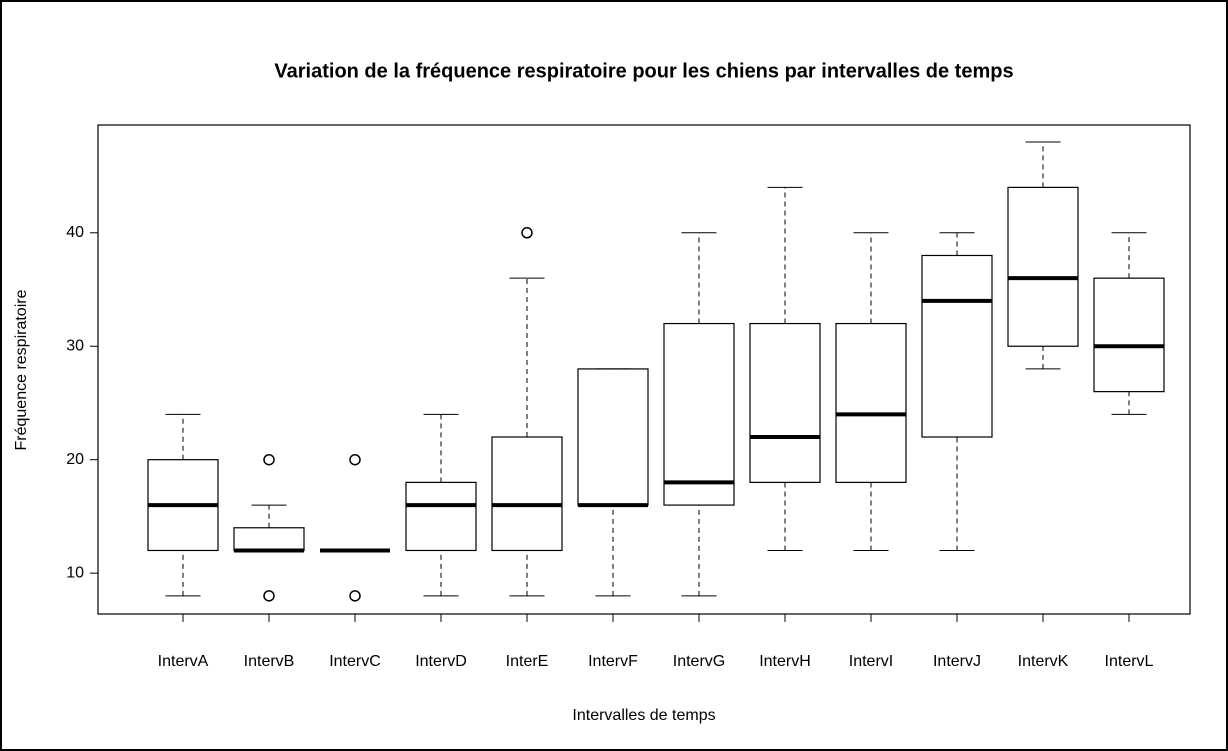 The width and height of the screenshot is (1228, 751). Describe the element at coordinates (785, 661) in the screenshot. I see `x-tick-label: IntervH` at that location.